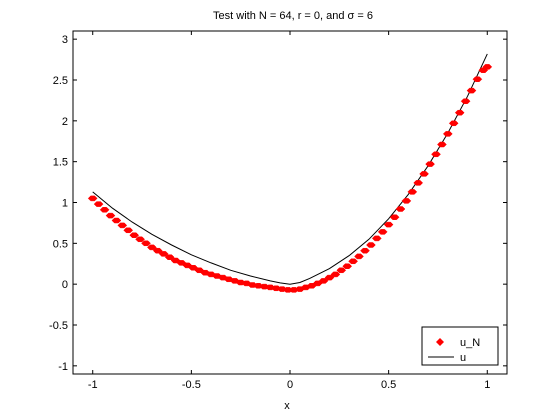  I want to click on legend-box, so click(460, 346).